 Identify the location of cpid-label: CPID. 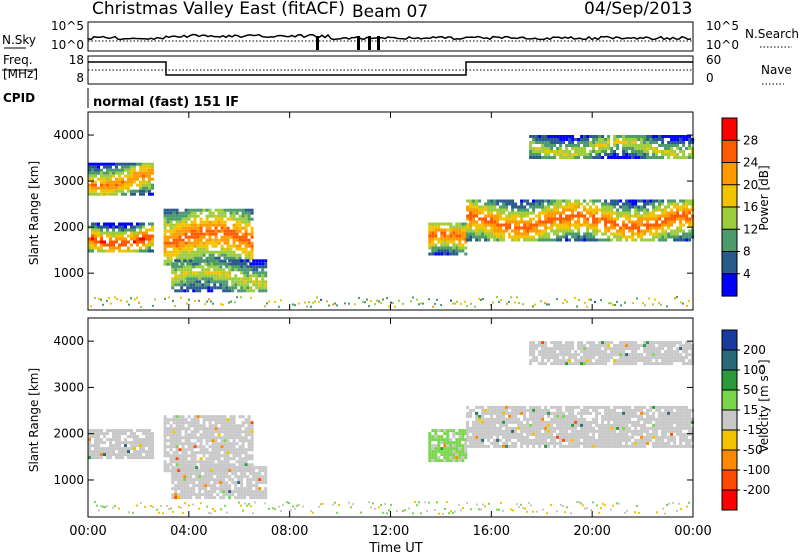
(19, 98).